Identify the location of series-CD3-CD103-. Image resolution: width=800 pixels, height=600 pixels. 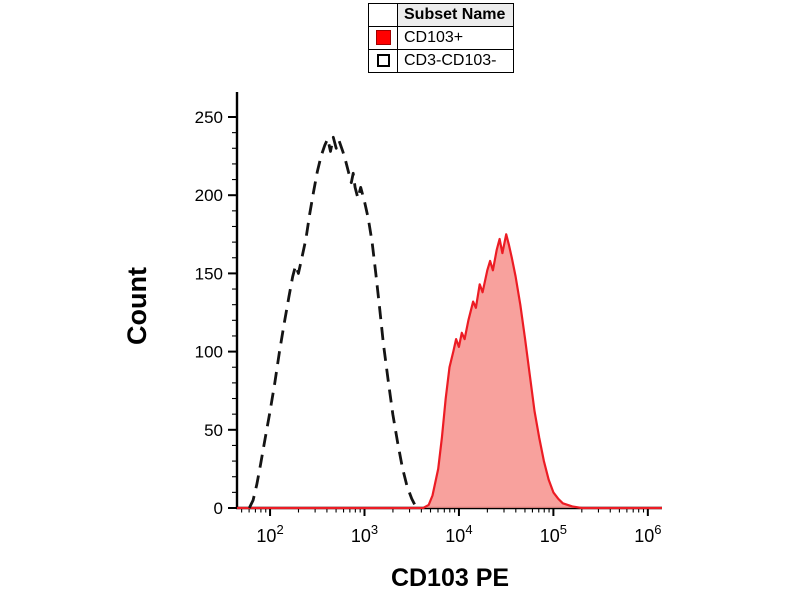
(333, 322).